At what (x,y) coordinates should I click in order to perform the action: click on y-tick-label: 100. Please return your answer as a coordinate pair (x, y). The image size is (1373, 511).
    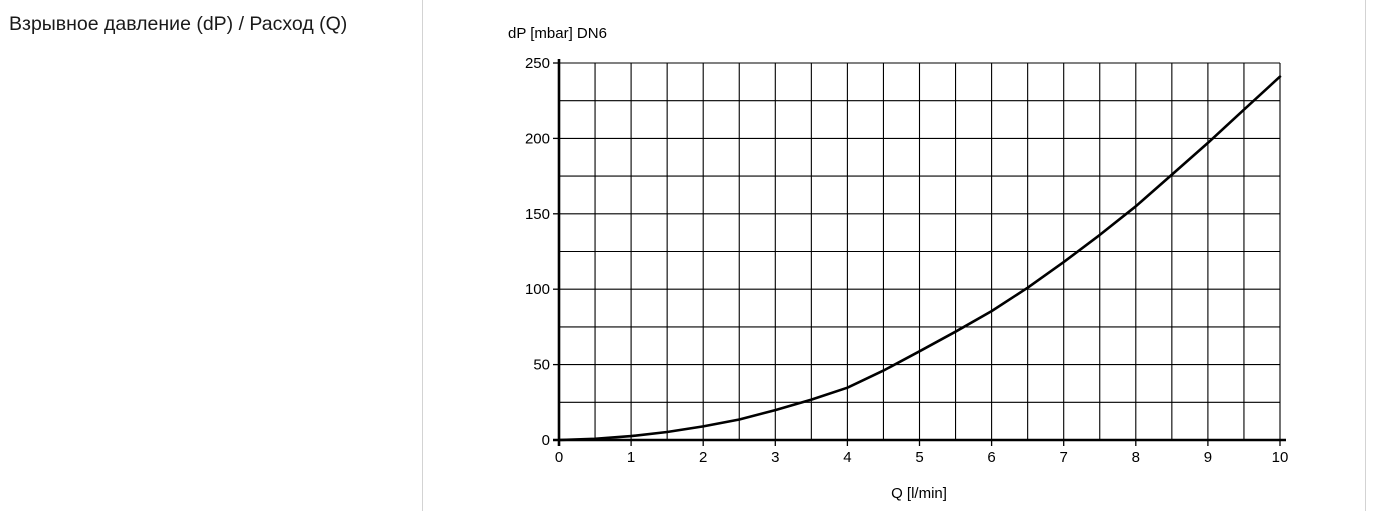
    Looking at the image, I should click on (537, 289).